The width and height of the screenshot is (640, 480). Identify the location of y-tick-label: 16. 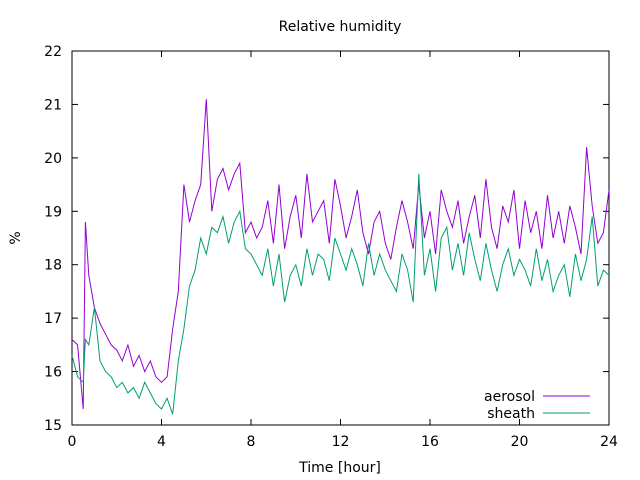
(53, 373).